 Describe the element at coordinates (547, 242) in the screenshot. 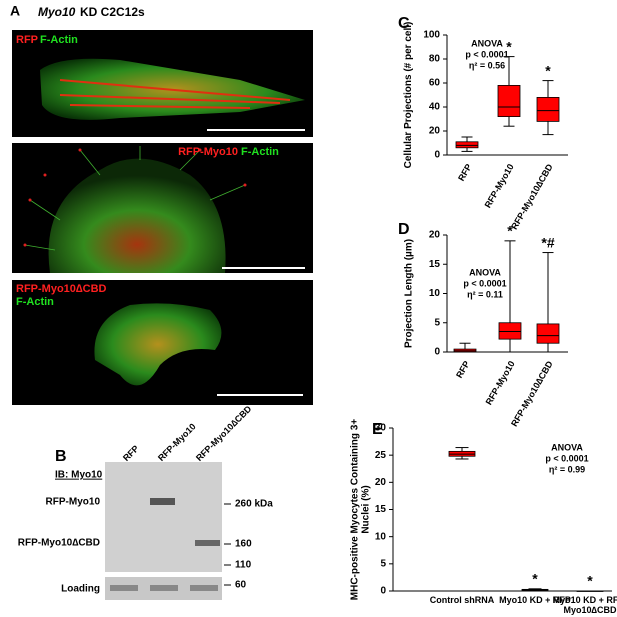

I see `significance: *#` at that location.